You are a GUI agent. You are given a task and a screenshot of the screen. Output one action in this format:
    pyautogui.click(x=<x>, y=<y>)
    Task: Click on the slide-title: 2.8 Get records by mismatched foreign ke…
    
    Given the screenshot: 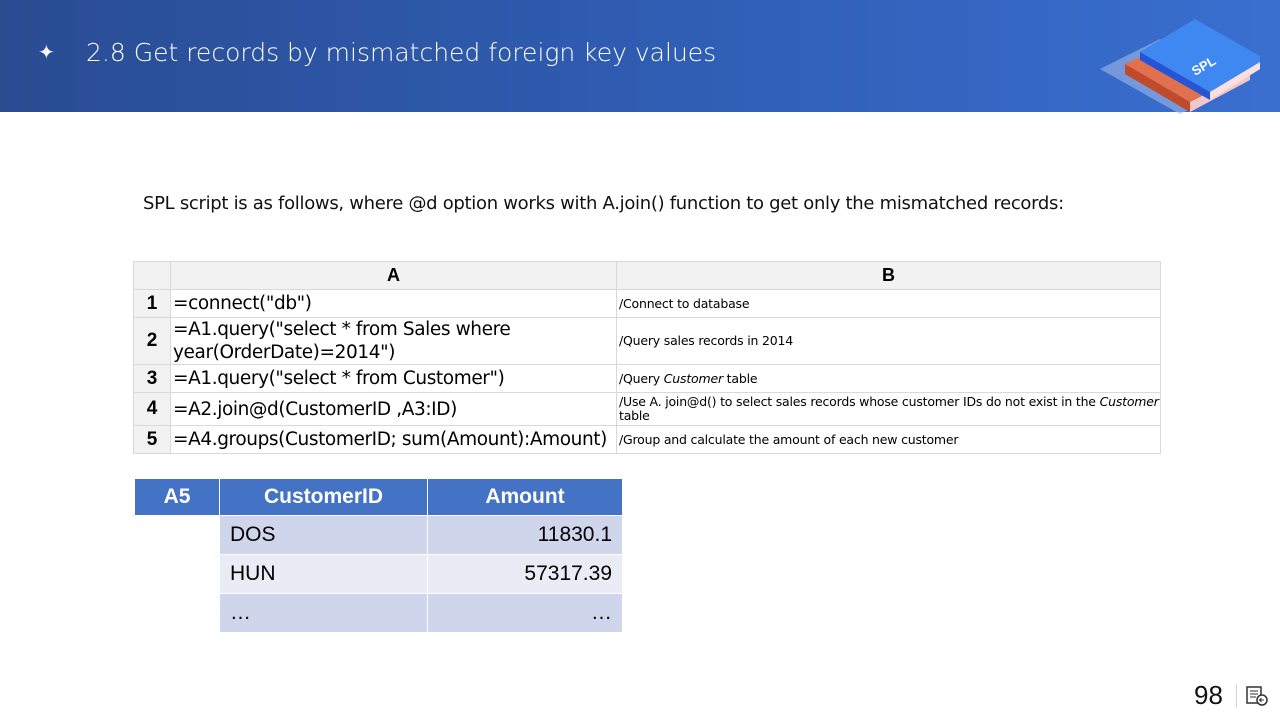 What is the action you would take?
    pyautogui.click(x=401, y=52)
    